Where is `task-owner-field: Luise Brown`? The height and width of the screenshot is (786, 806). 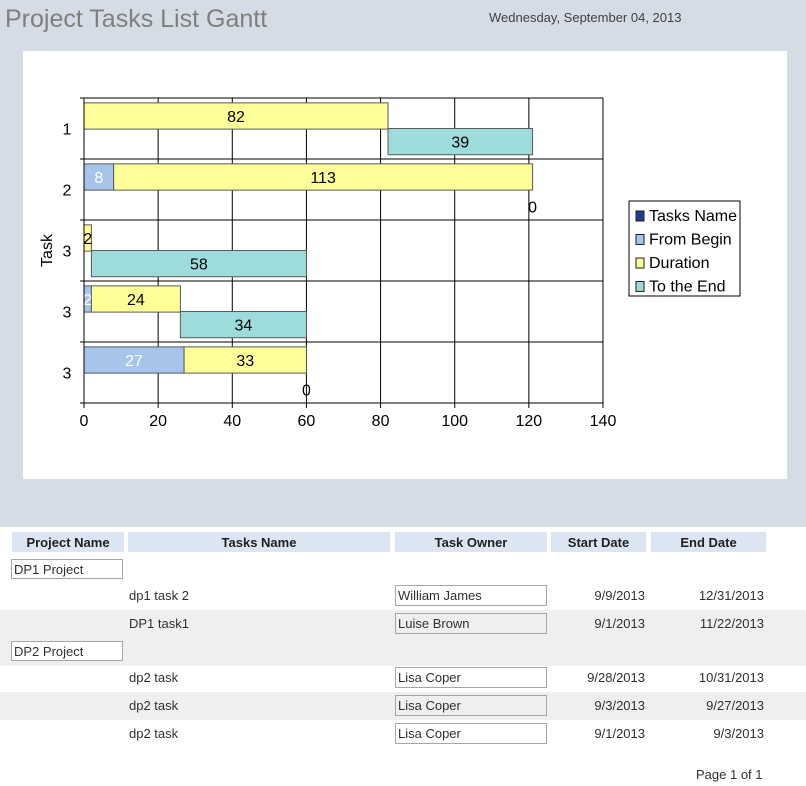 task-owner-field: Luise Brown is located at coordinates (471, 623).